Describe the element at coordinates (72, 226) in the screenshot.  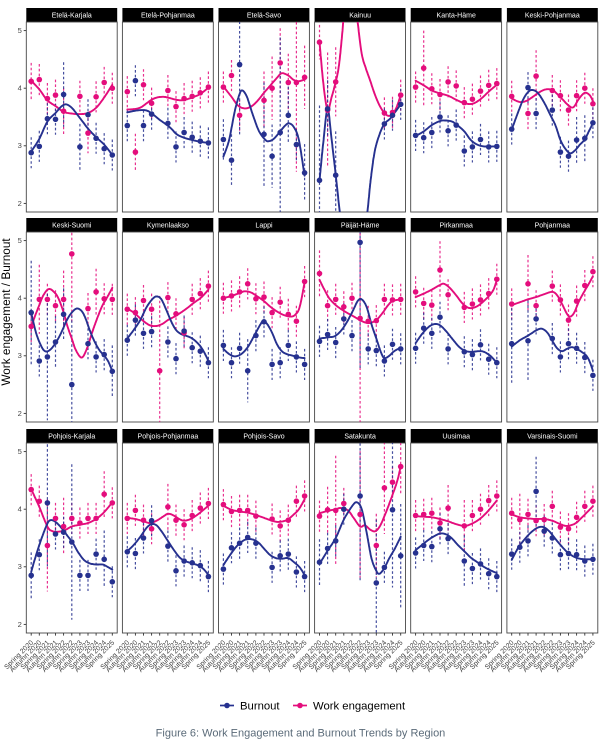
I see `svg-text: Keski-Suomi` at that location.